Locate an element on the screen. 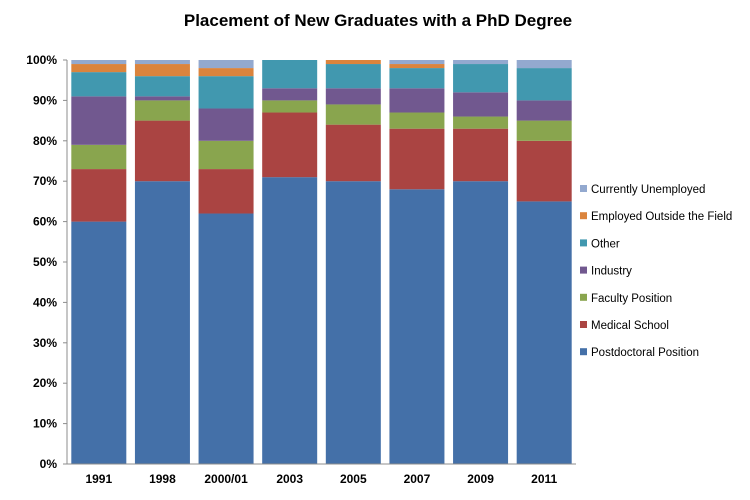 The width and height of the screenshot is (750, 500). y-tick-label: 100% is located at coordinates (41, 60).